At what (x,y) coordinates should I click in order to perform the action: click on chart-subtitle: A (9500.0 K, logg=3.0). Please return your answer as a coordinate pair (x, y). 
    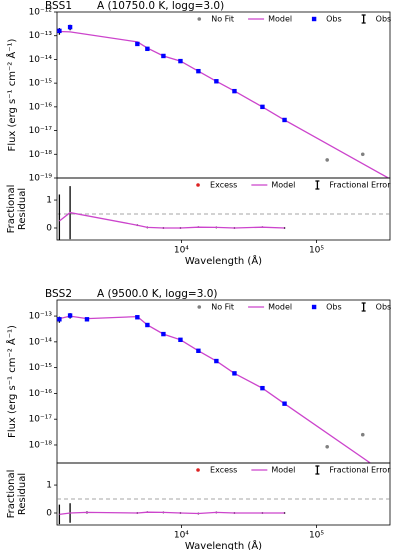
    Looking at the image, I should click on (157, 294).